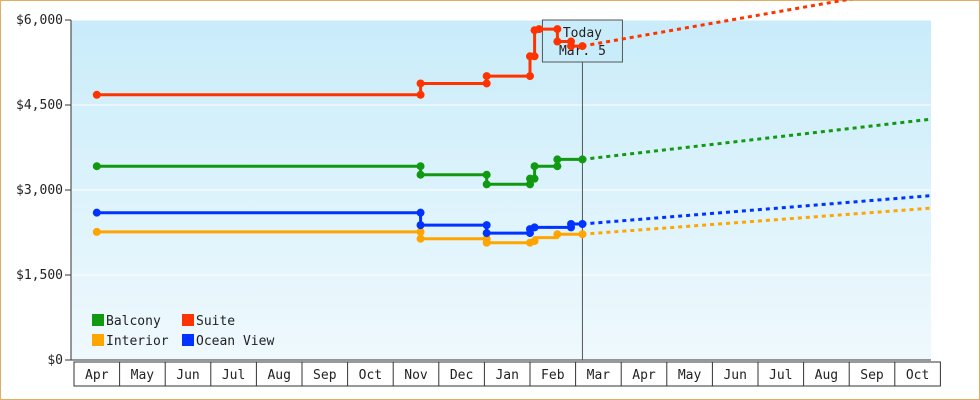 Image resolution: width=980 pixels, height=400 pixels. I want to click on x-tick-label: Feb, so click(553, 375).